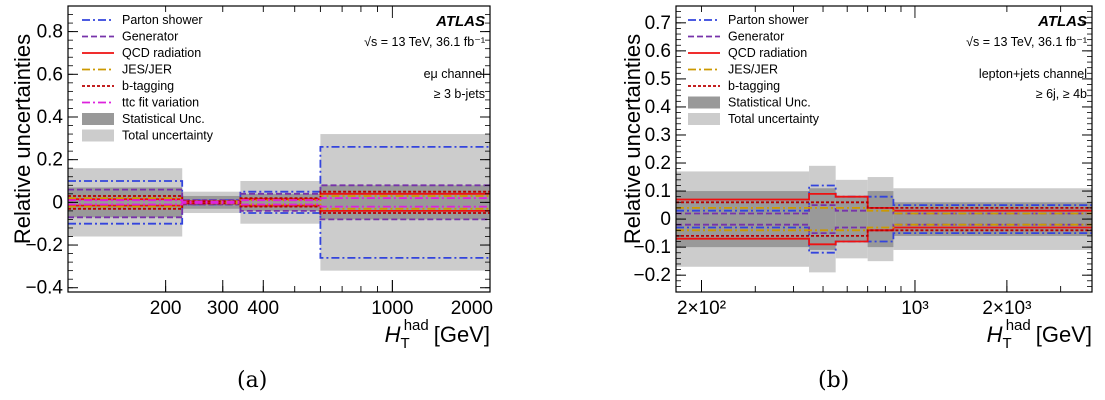  What do you see at coordinates (658, 191) in the screenshot?
I see `y-tick-label: 0.1` at bounding box center [658, 191].